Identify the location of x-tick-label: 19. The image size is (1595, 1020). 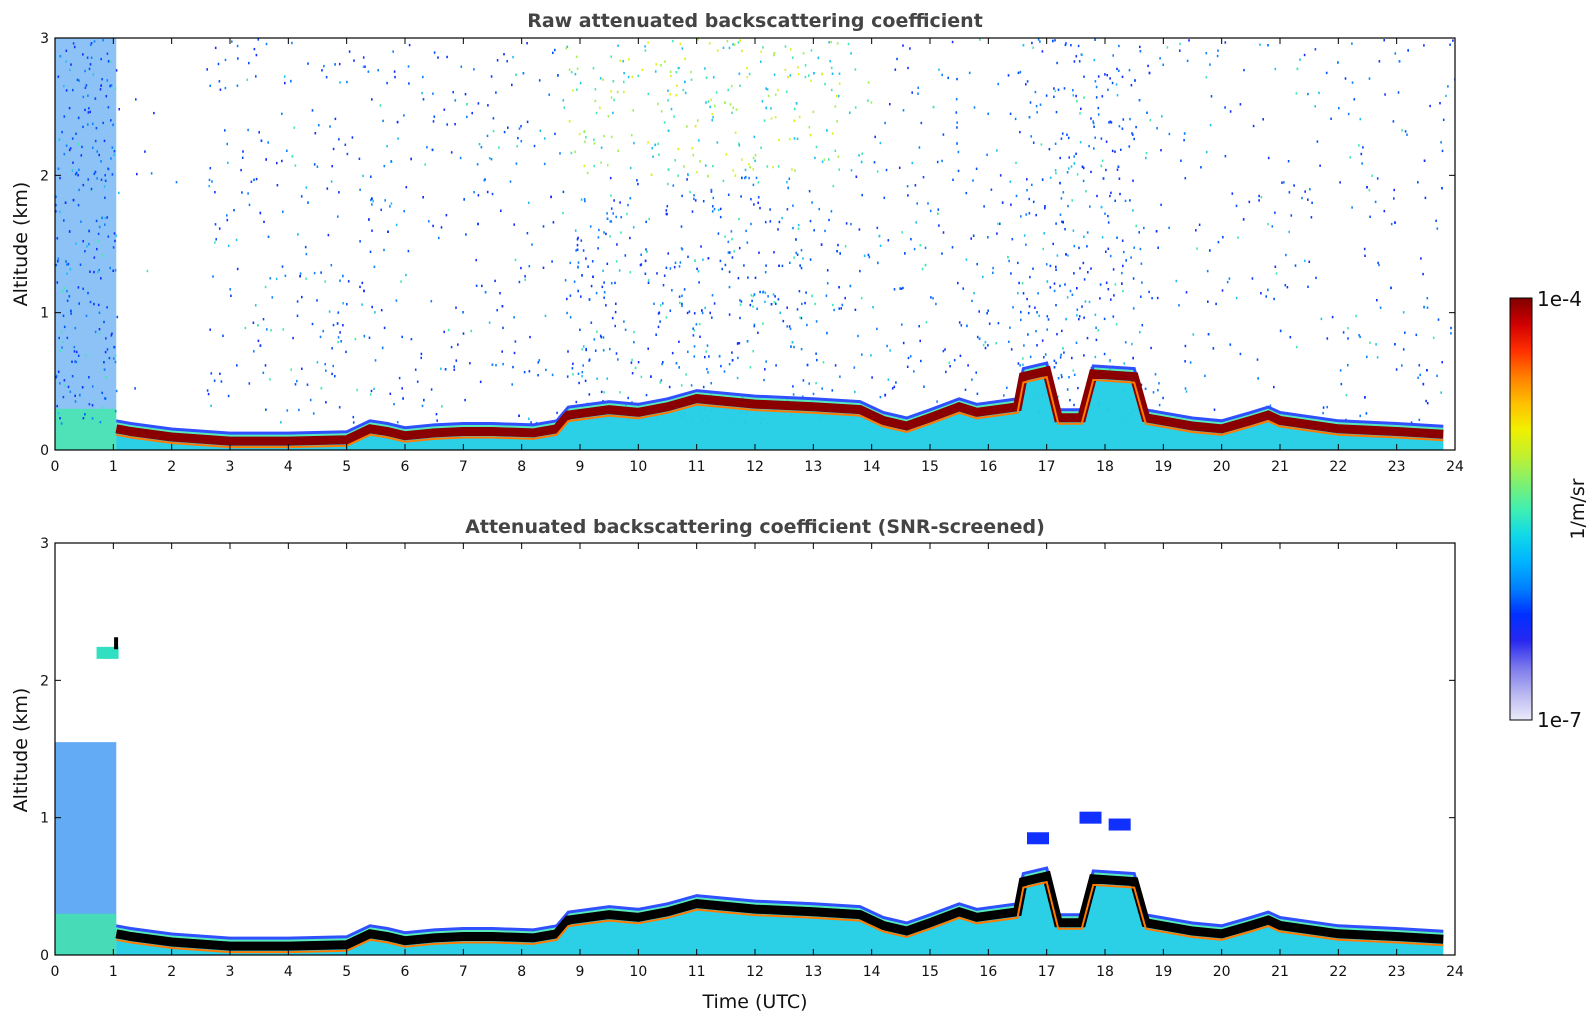
(1163, 972).